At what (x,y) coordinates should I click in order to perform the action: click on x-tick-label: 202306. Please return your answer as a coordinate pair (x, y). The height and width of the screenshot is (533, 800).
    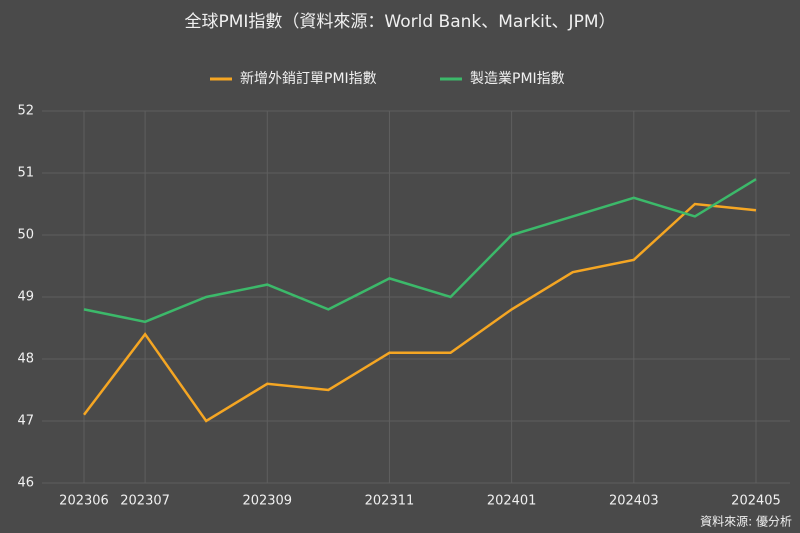
    Looking at the image, I should click on (84, 501).